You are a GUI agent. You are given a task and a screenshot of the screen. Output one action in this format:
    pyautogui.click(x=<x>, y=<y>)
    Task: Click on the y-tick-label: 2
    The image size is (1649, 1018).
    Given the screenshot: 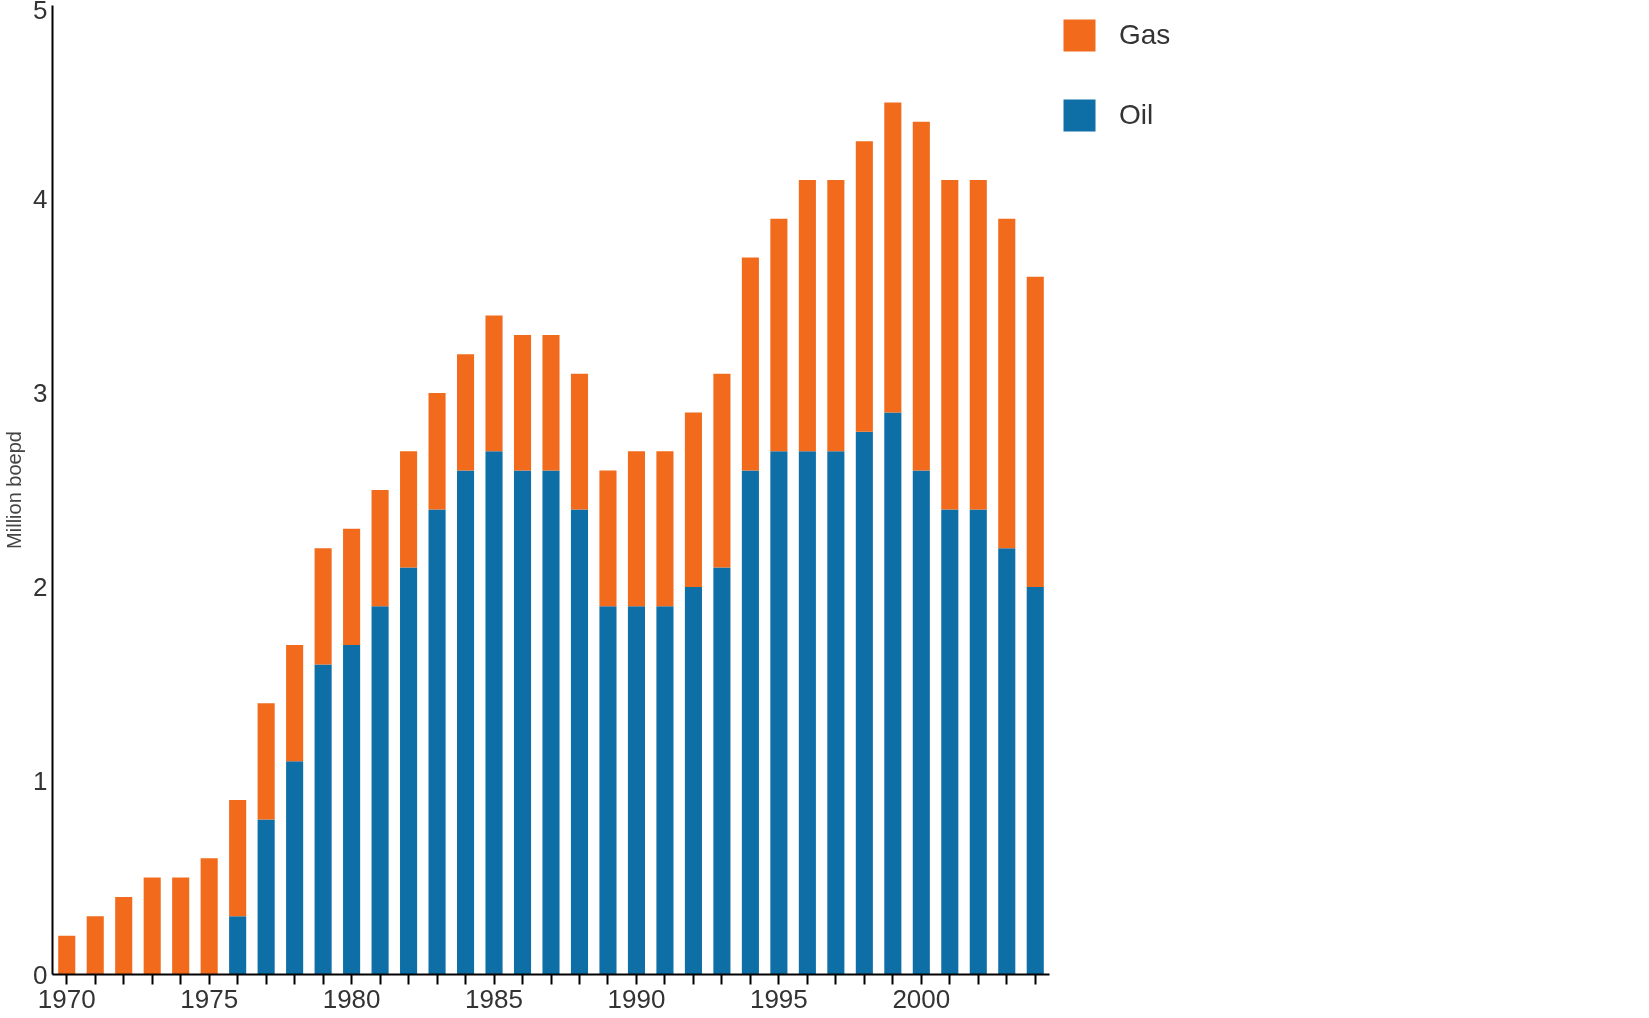 What is the action you would take?
    pyautogui.click(x=40, y=586)
    